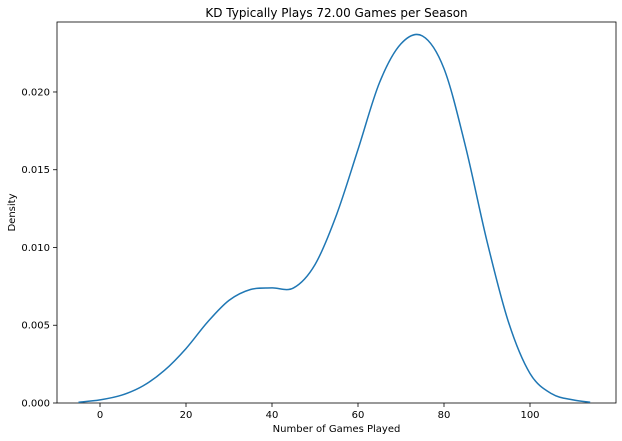 The image size is (622, 441). Describe the element at coordinates (272, 415) in the screenshot. I see `x-tick-label: 40` at that location.